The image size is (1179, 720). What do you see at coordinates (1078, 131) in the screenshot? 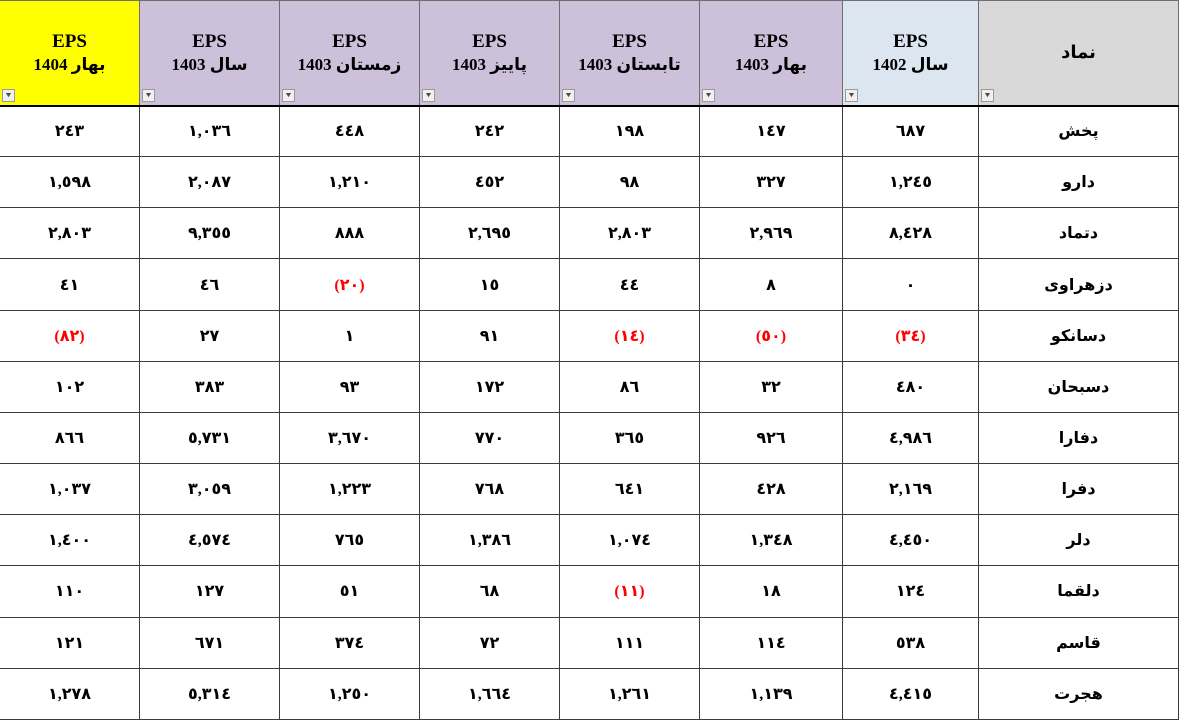
I see `symbol-cell: پخش` at bounding box center [1078, 131].